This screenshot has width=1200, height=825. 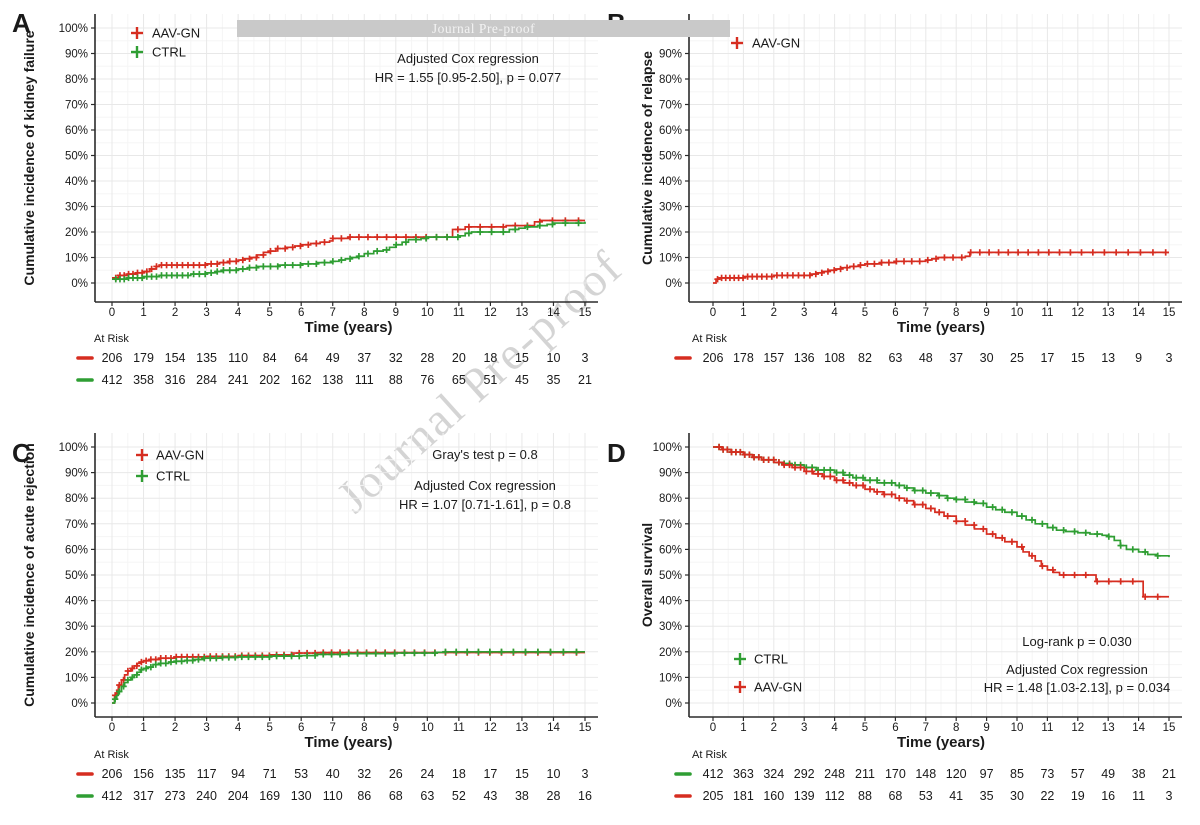 What do you see at coordinates (238, 380) in the screenshot?
I see `at-risk-count: 241` at bounding box center [238, 380].